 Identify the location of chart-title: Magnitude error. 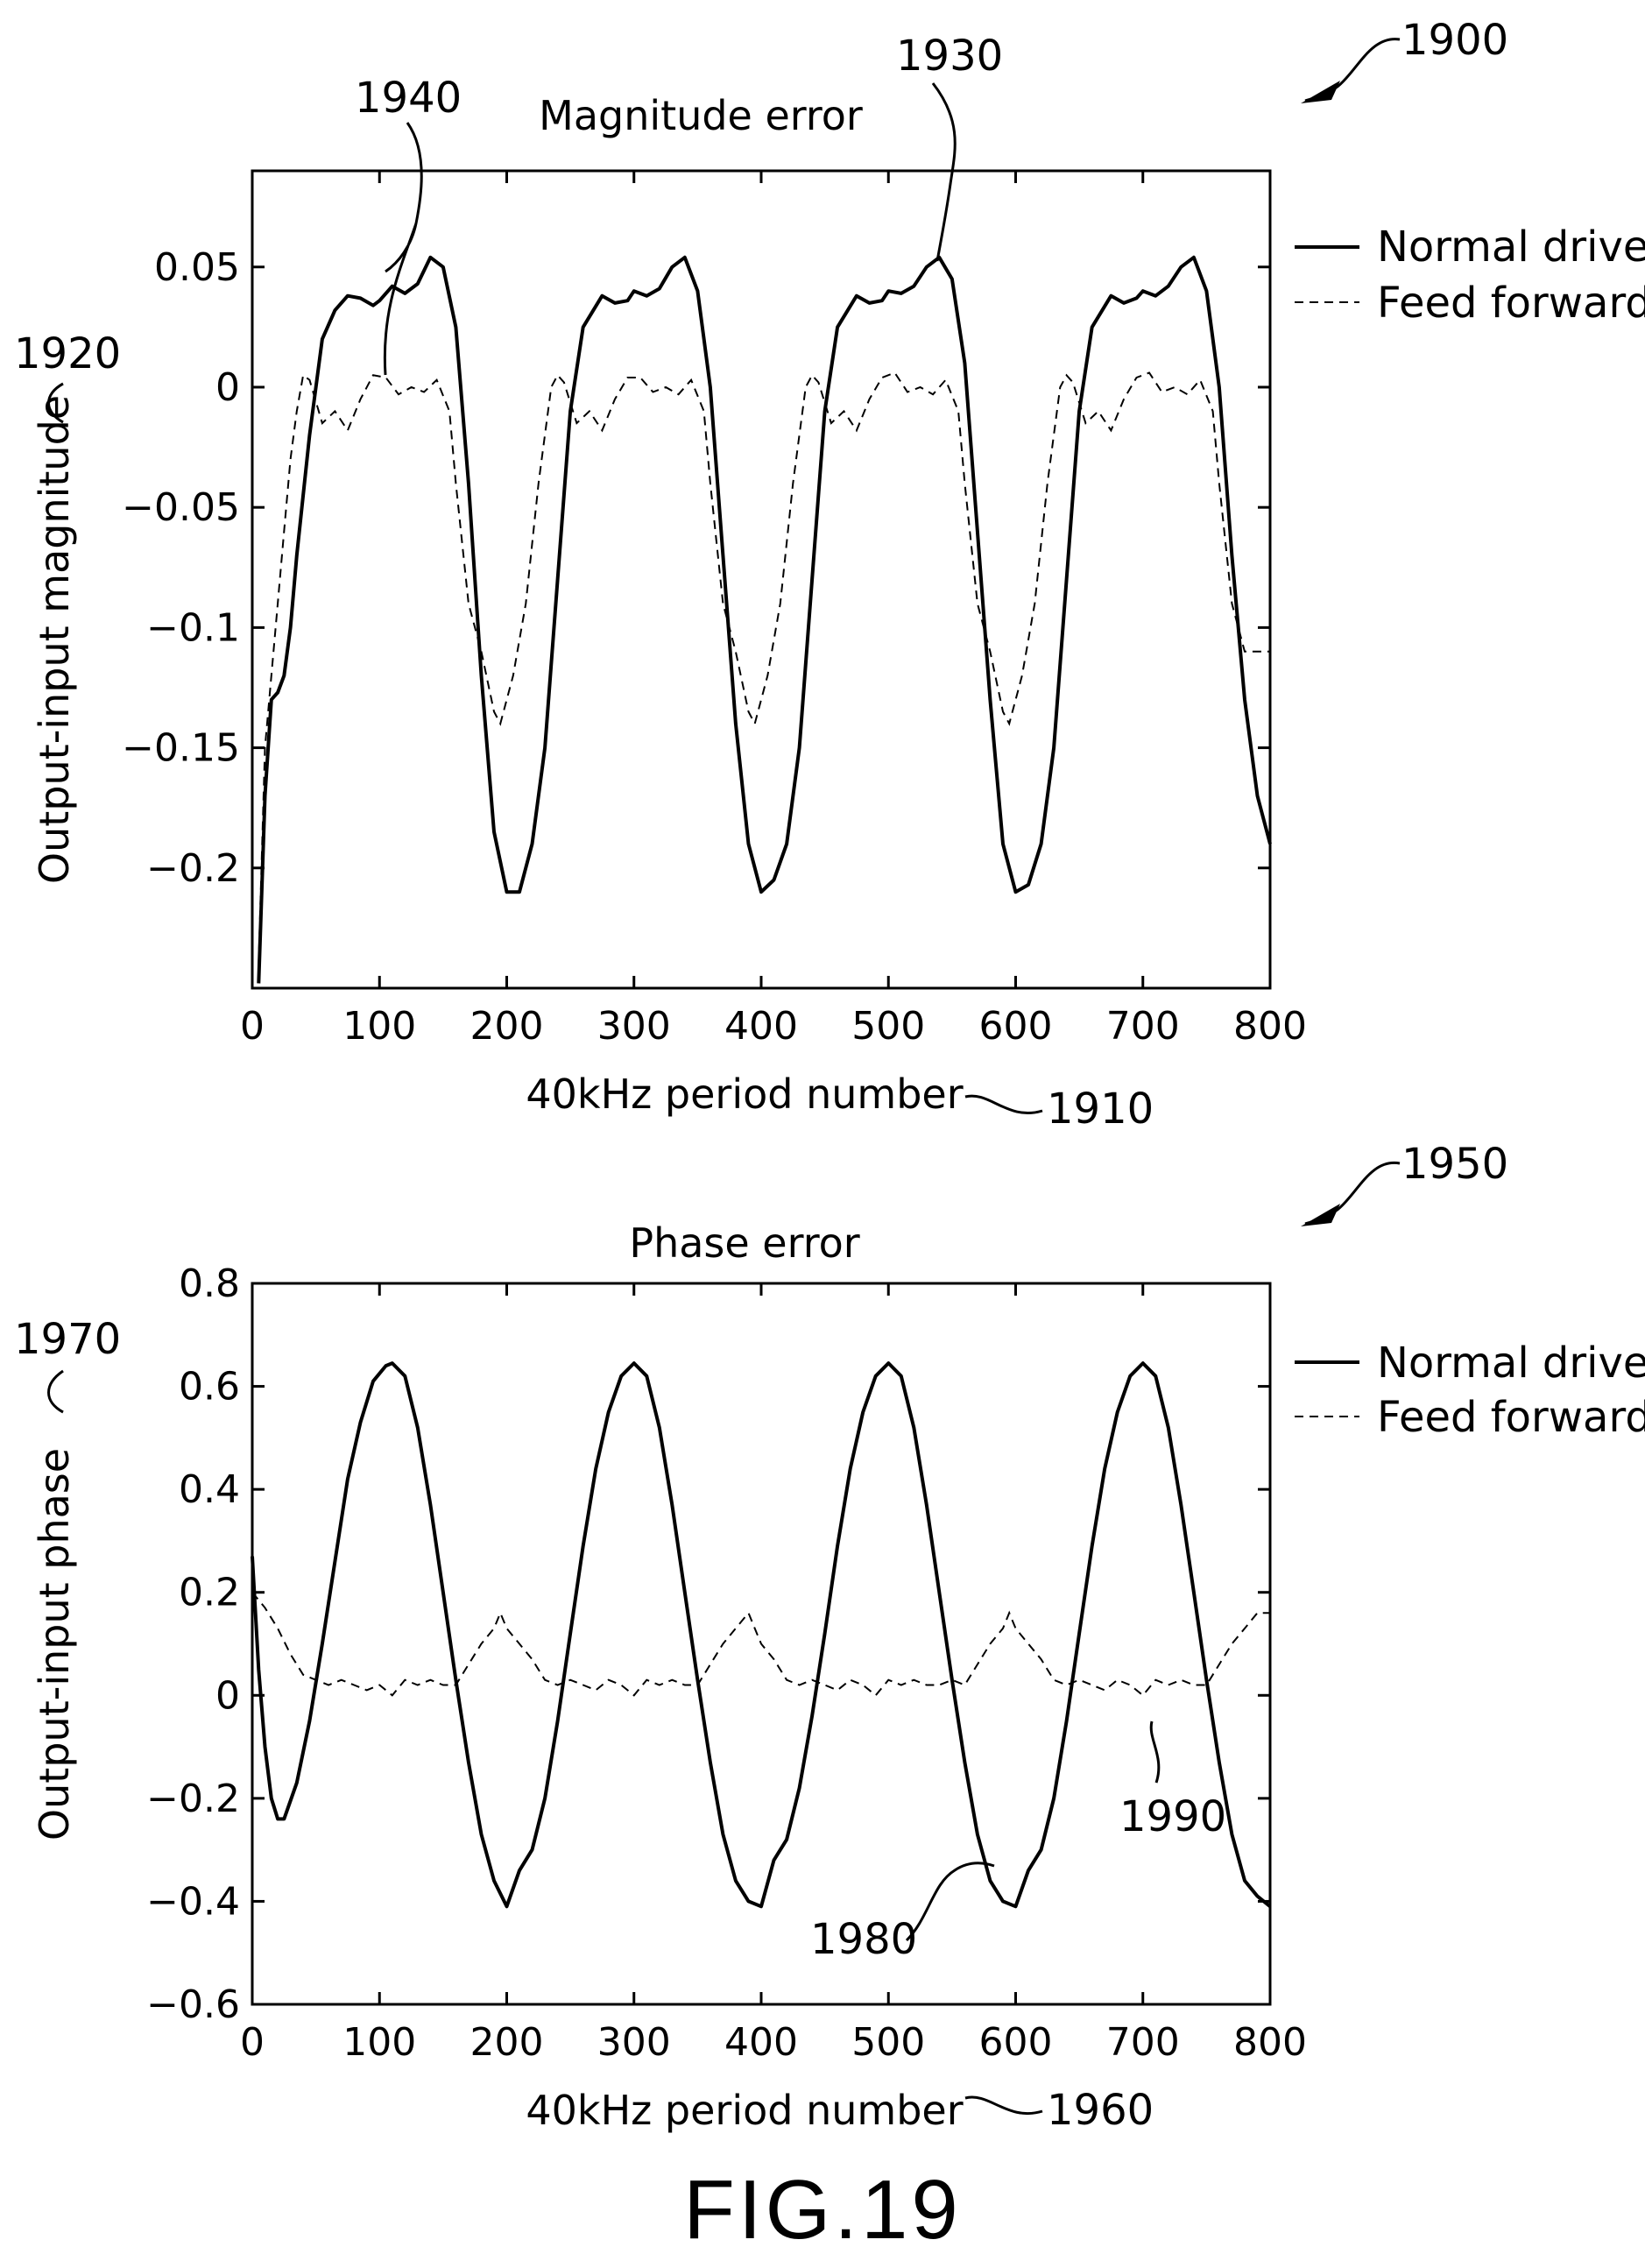
(701, 115).